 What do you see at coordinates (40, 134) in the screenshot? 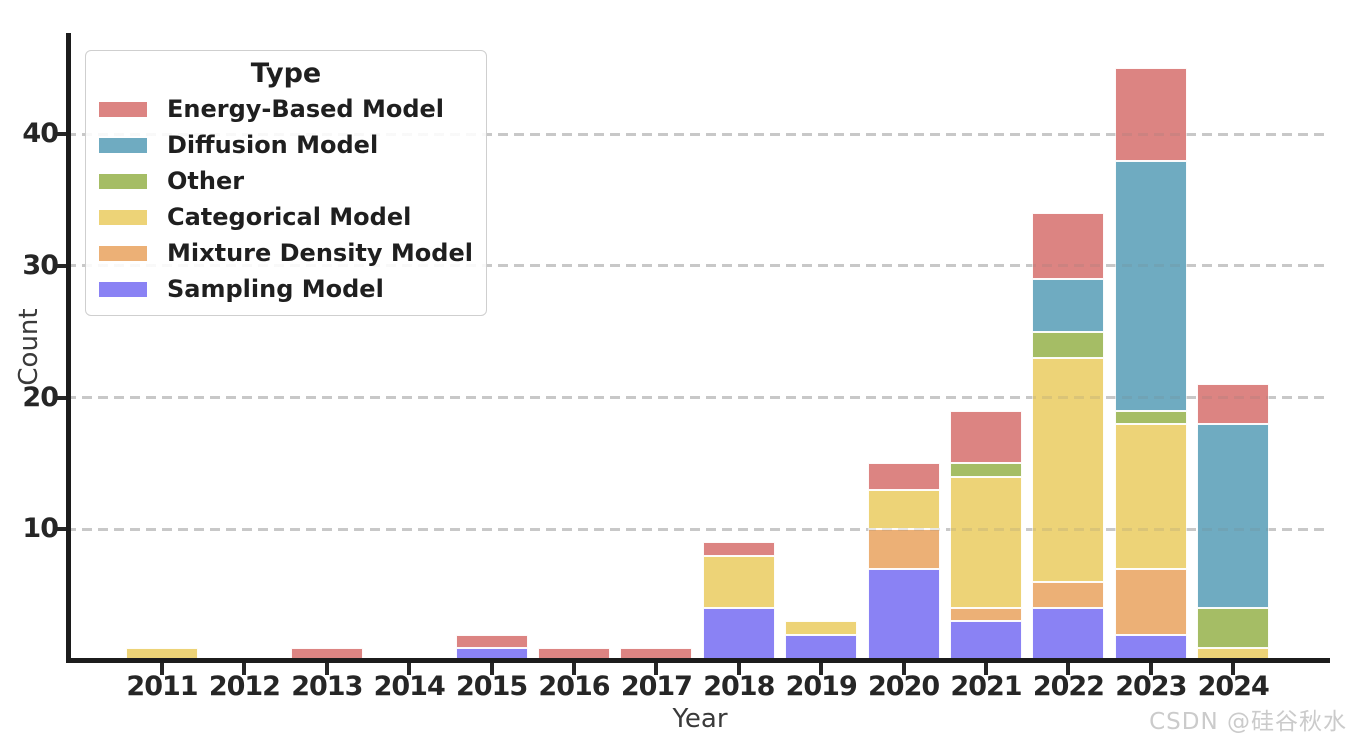
I see `y-tick-label-40: 40` at bounding box center [40, 134].